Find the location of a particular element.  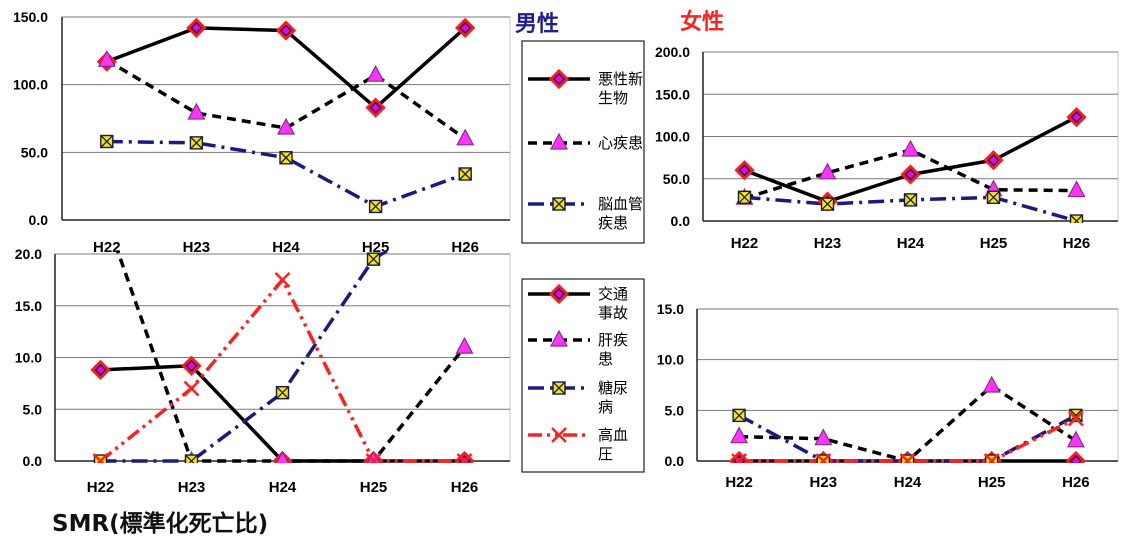

legend-label: 事故 is located at coordinates (613, 313).